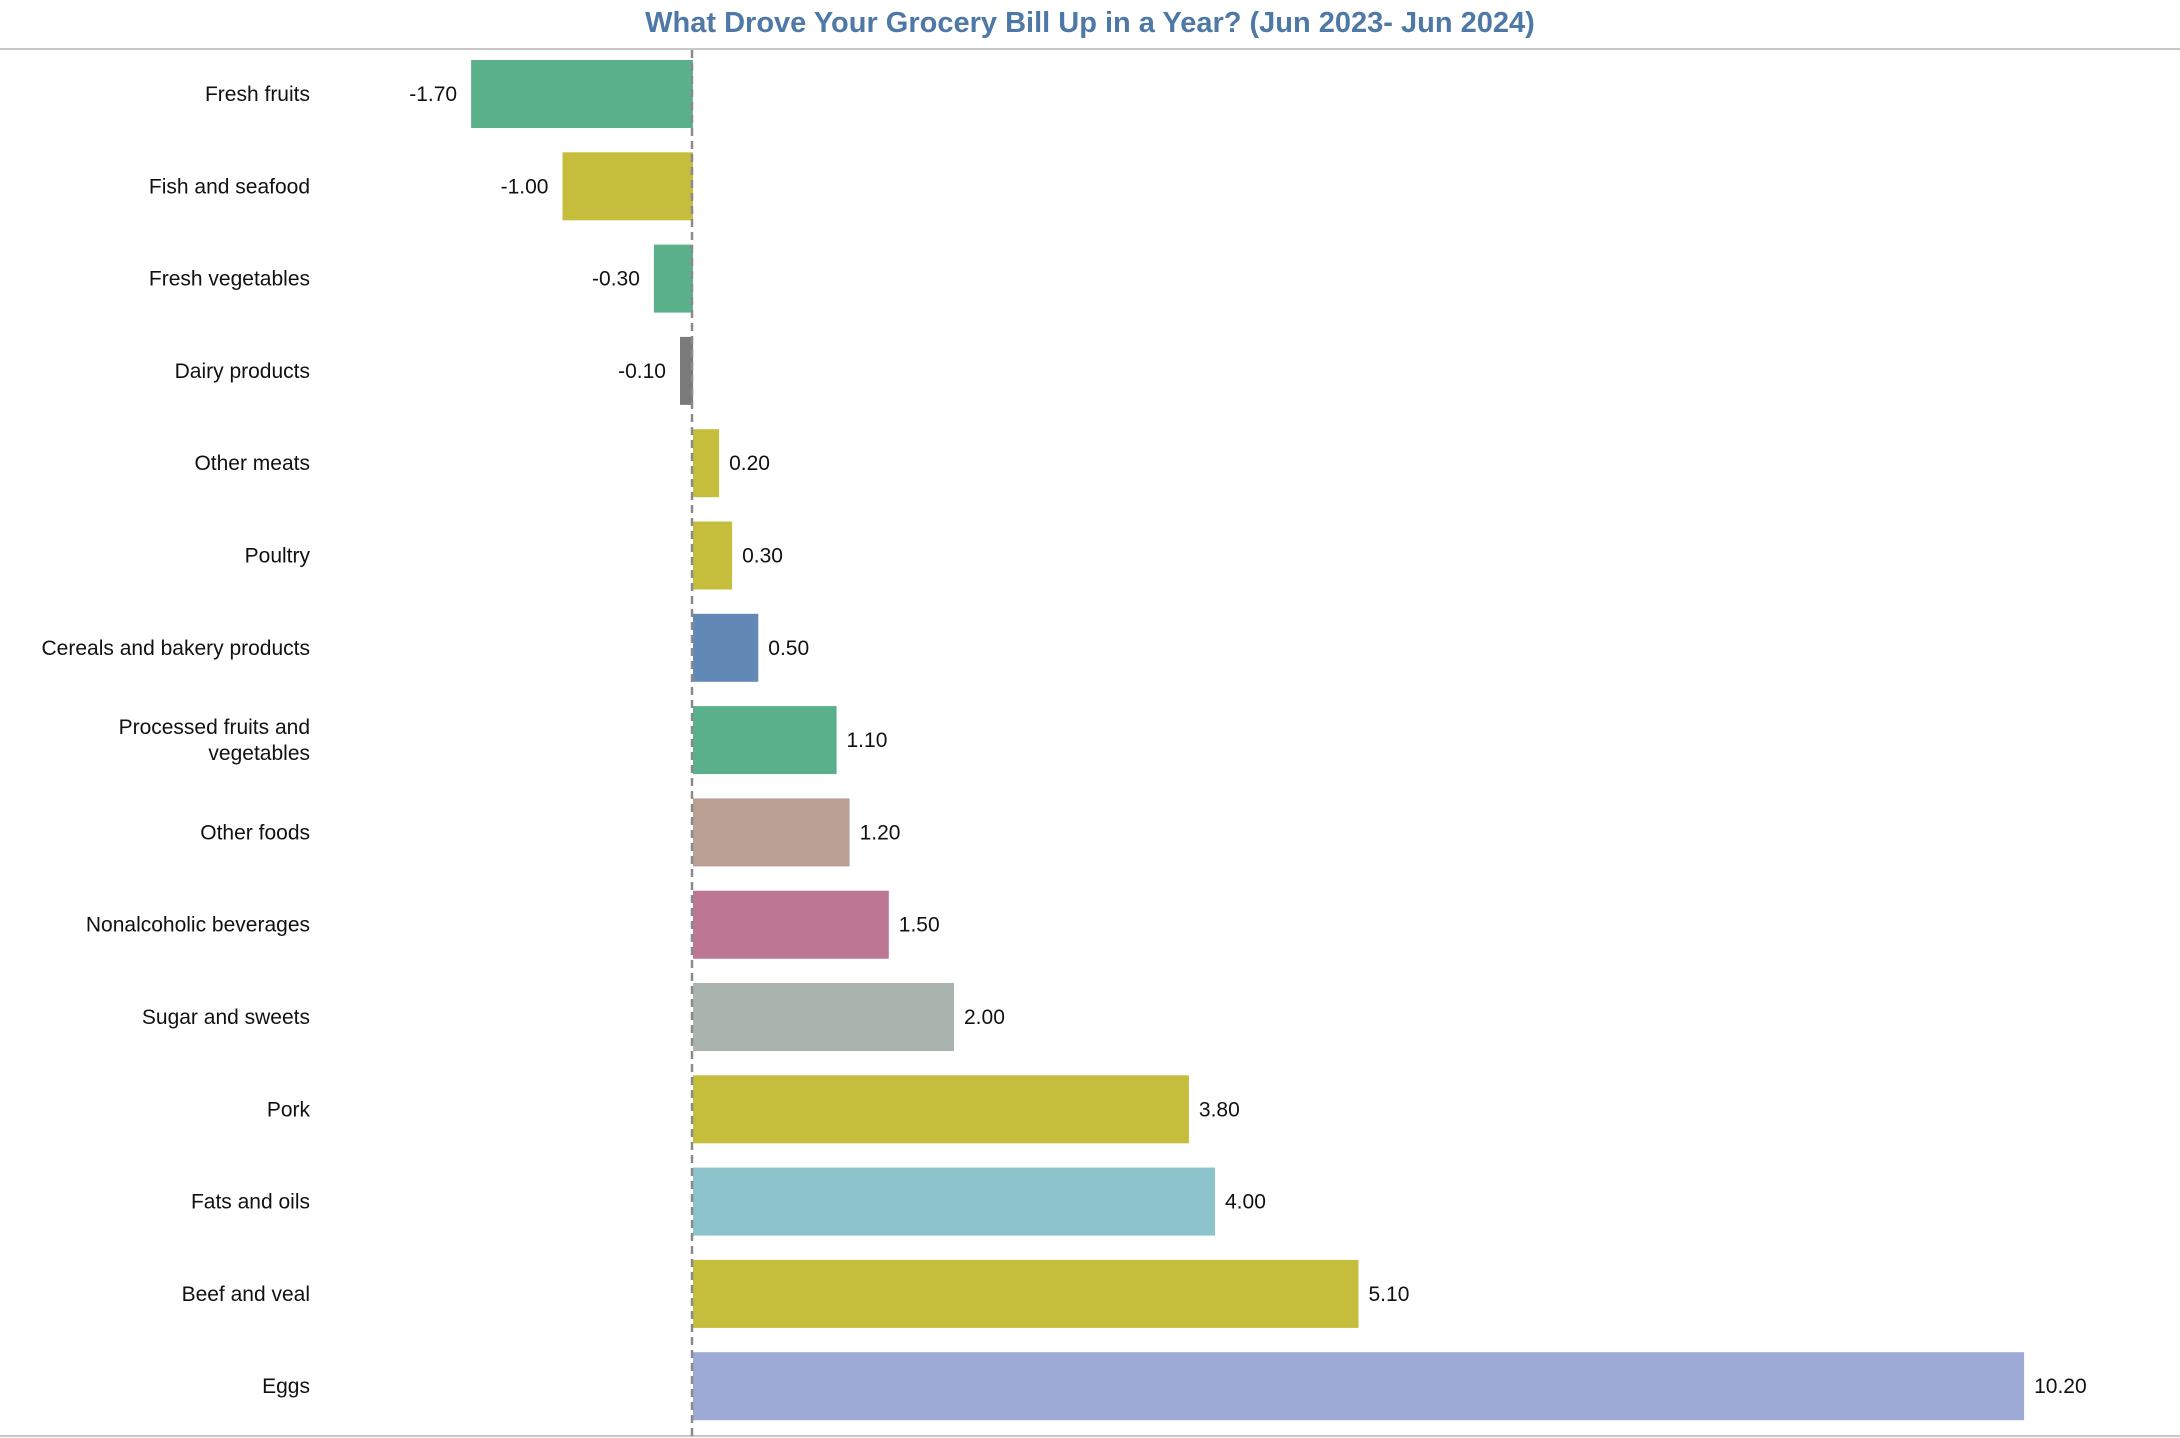  What do you see at coordinates (176, 648) in the screenshot?
I see `category-label-6: Cereals and bakery products` at bounding box center [176, 648].